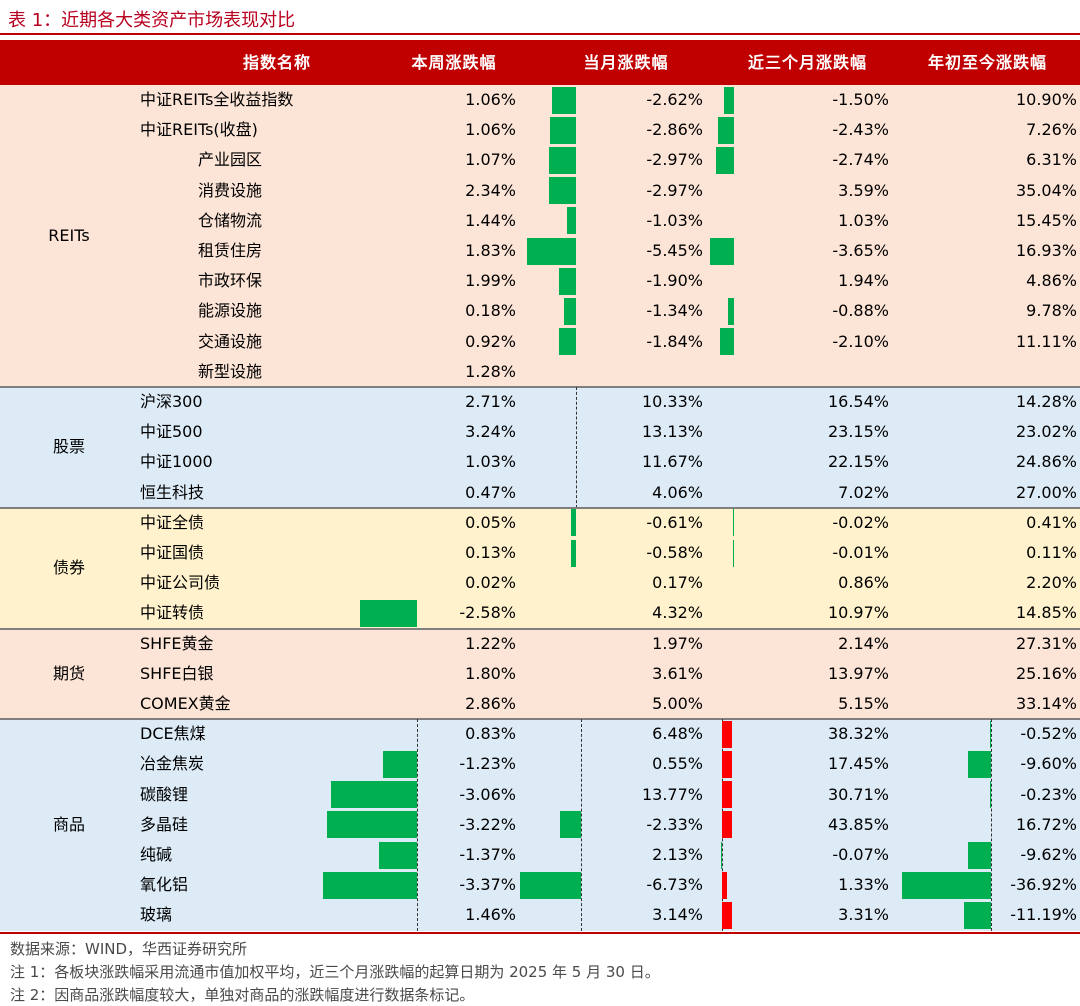  I want to click on cell-value: 7.02%, so click(863, 492).